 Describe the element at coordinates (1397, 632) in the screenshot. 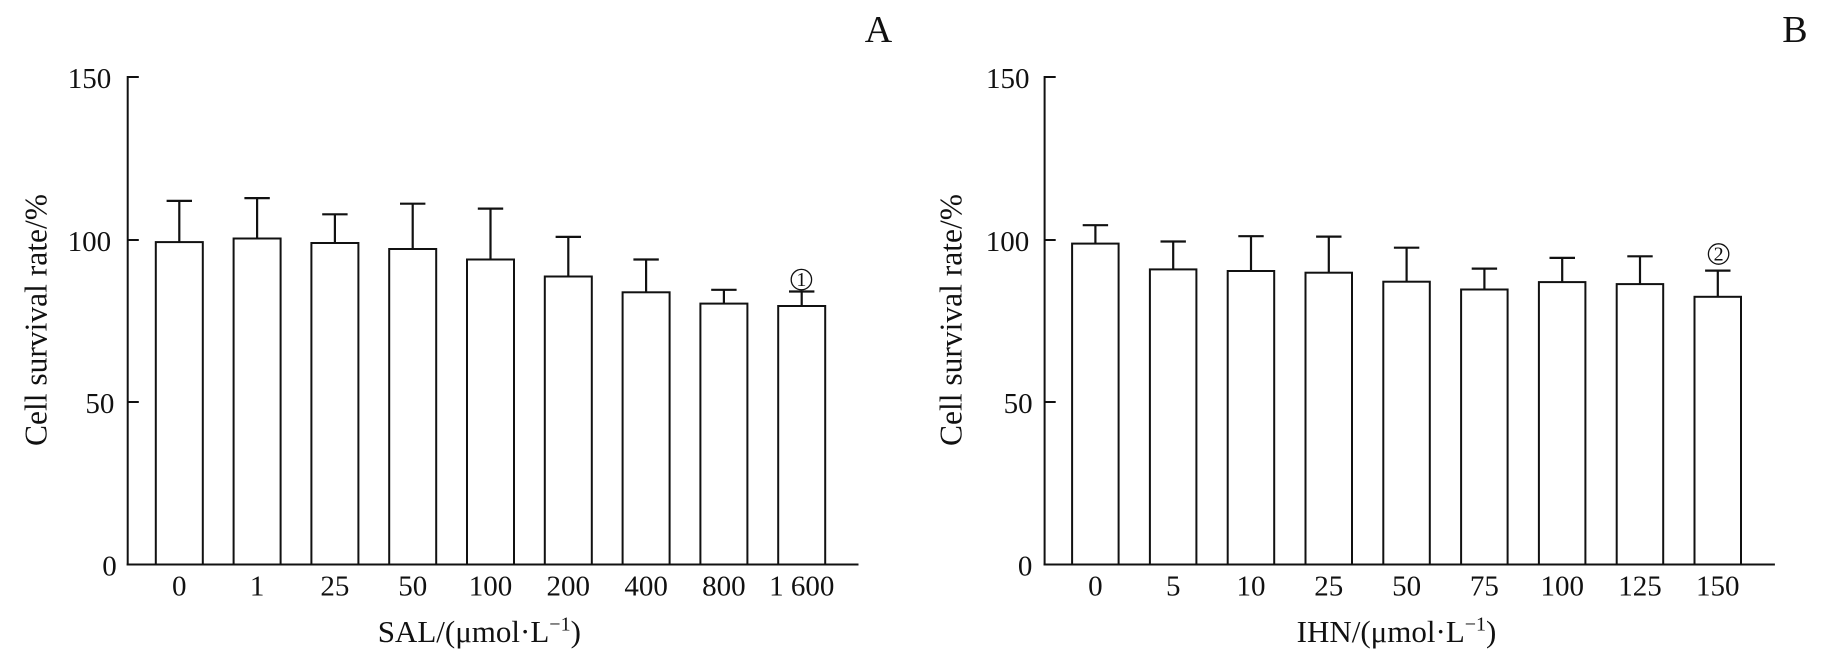

I see `svg-text: IHN/(μmol·L−1)` at that location.